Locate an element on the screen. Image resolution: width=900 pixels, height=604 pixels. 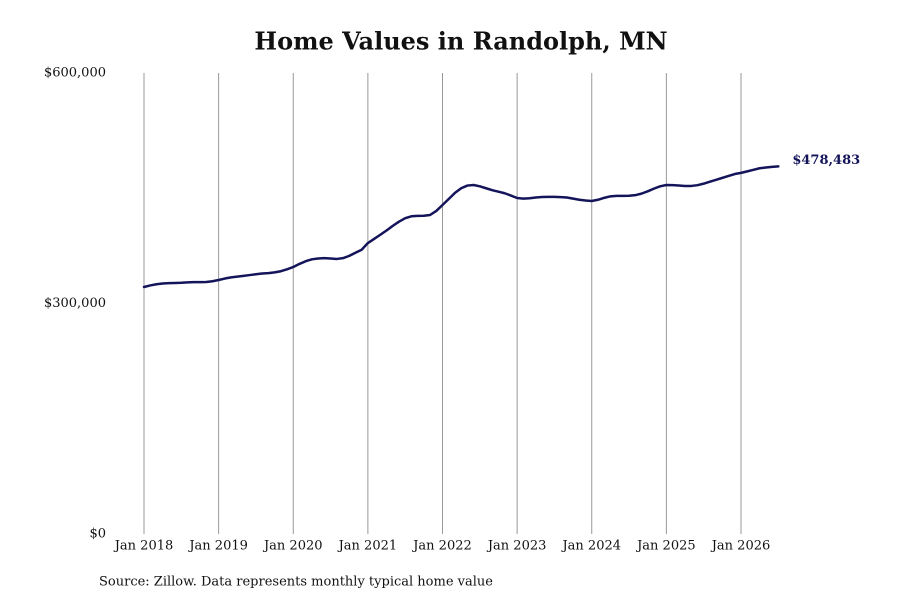
x-tick-label: Jan 2024 is located at coordinates (590, 546).